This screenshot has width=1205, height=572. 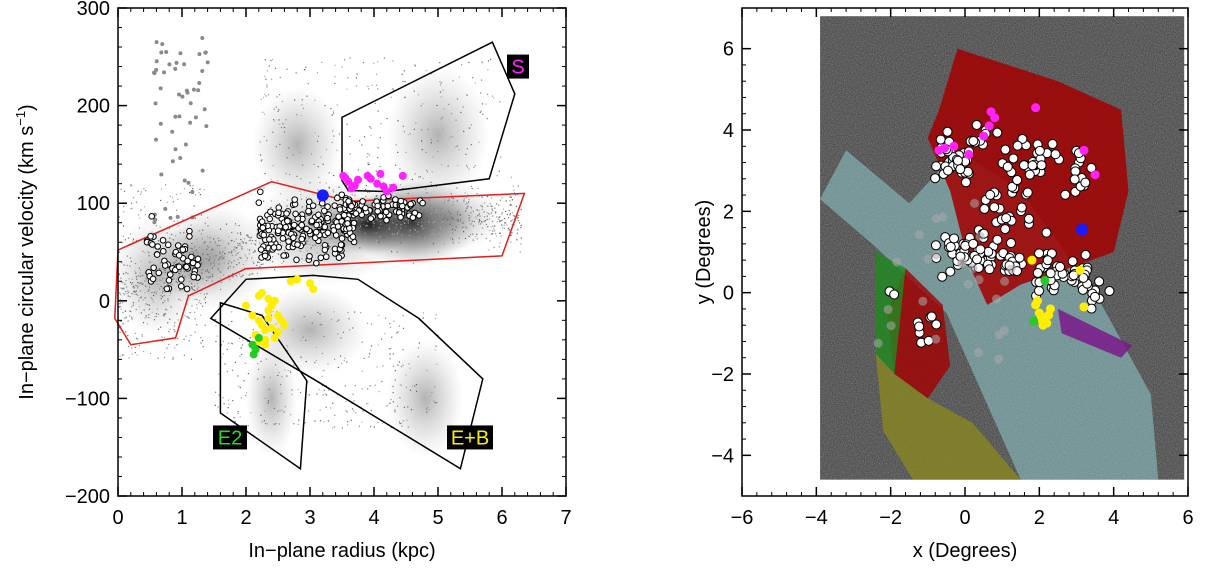 I want to click on right-y-tick-label: −2, so click(x=722, y=375).